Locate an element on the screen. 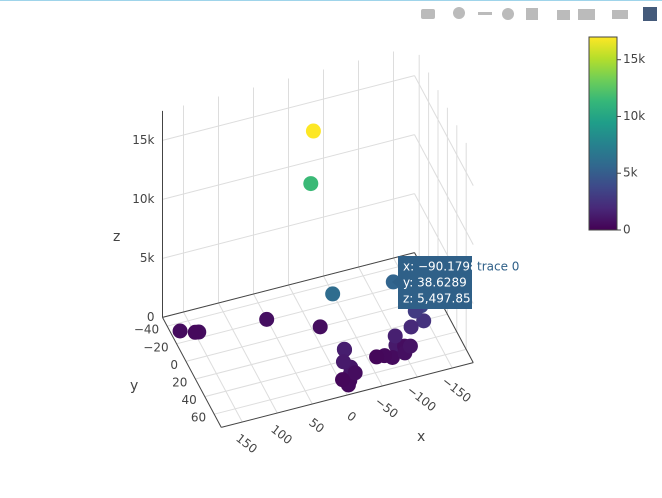  z-tick-label: 0 is located at coordinates (151, 317).